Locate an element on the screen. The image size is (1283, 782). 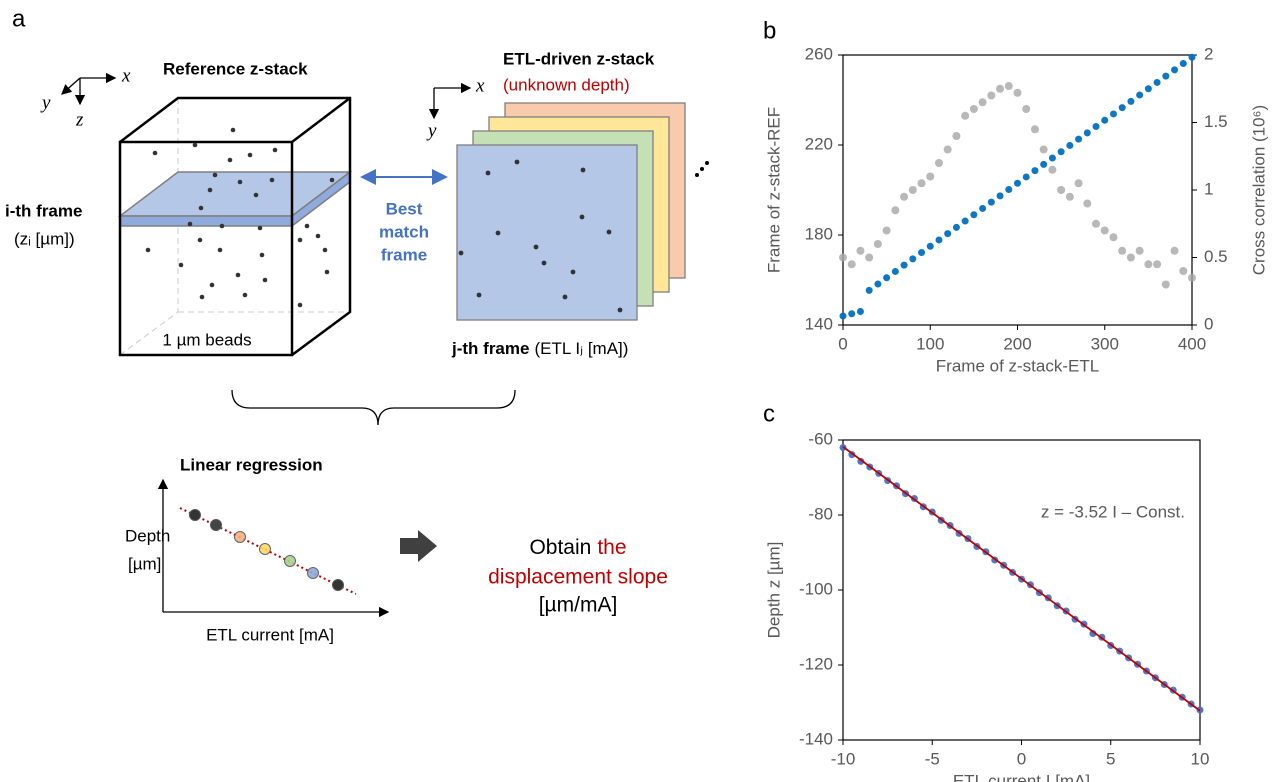
big-arrow is located at coordinates (418, 546).